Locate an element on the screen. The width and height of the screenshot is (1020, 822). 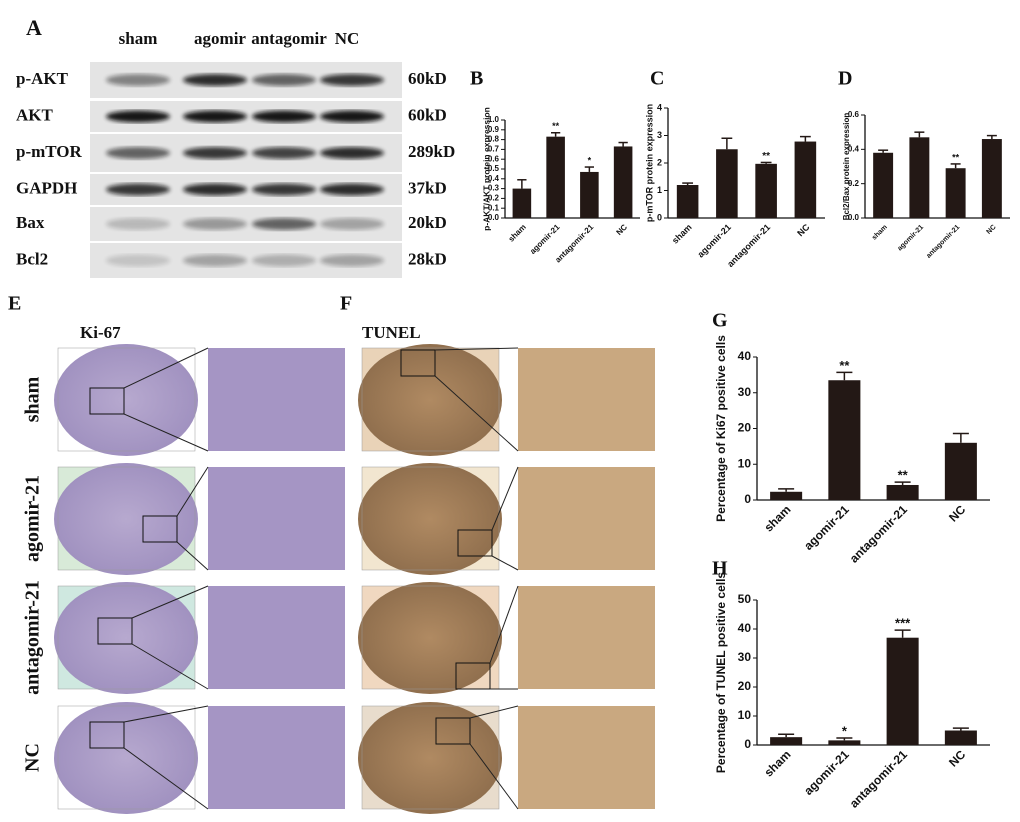
panel-title: TUNEL is located at coordinates (391, 332).